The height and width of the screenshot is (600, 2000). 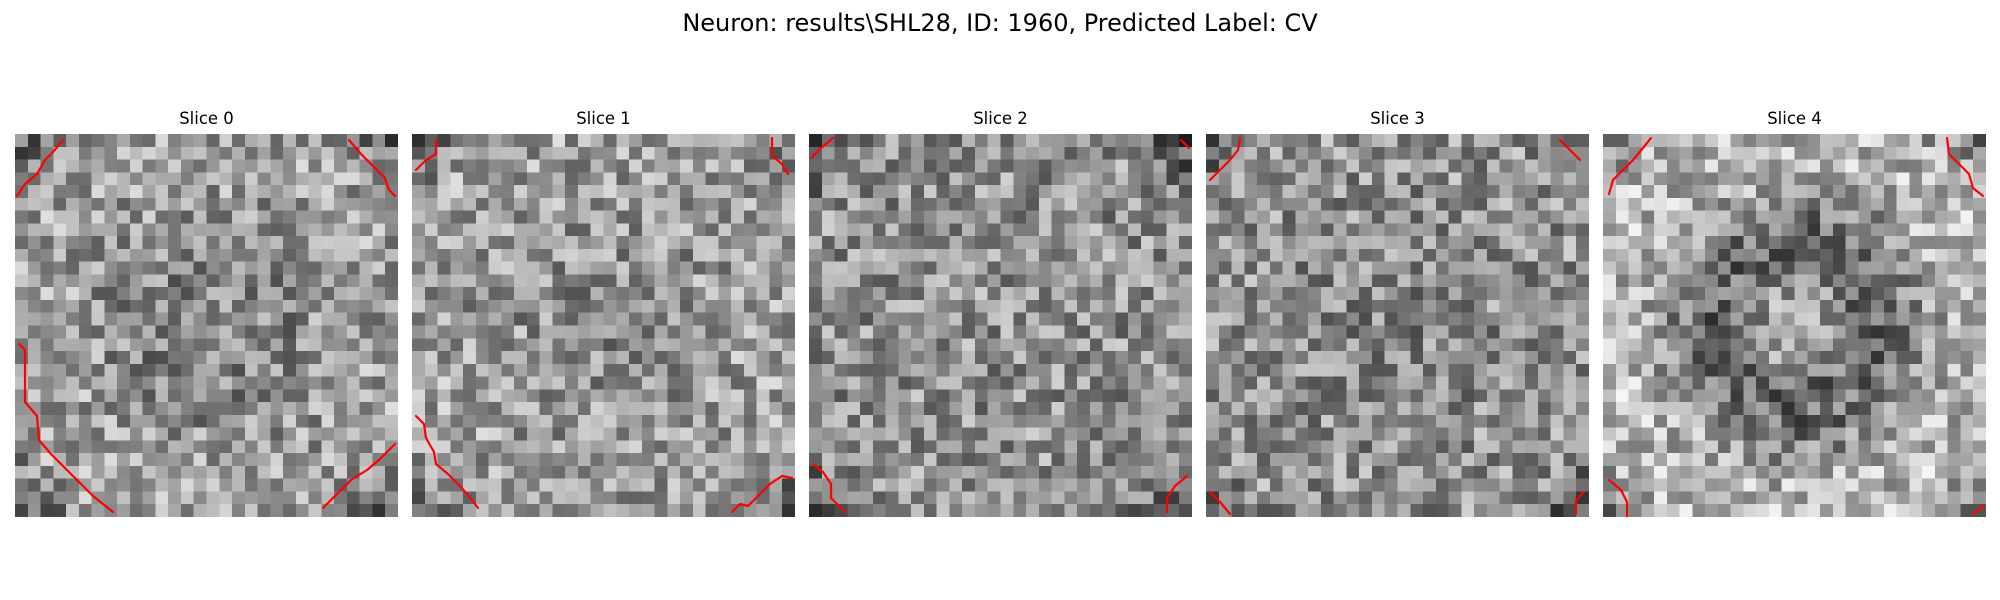 What do you see at coordinates (1397, 118) in the screenshot?
I see `slice-title: Slice 3` at bounding box center [1397, 118].